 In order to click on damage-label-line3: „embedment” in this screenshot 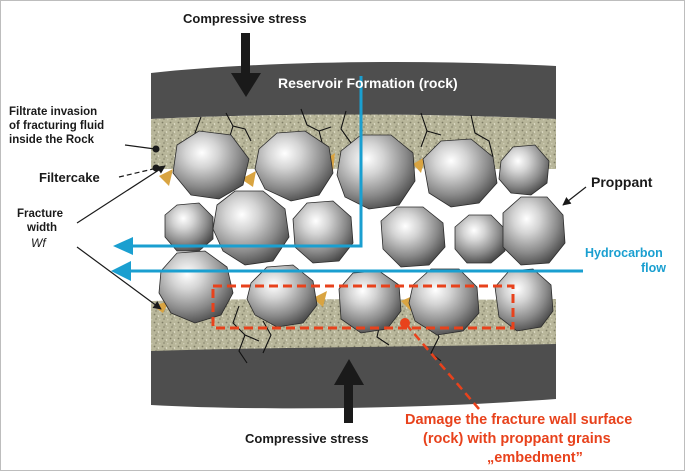, I will do `click(535, 458)`.